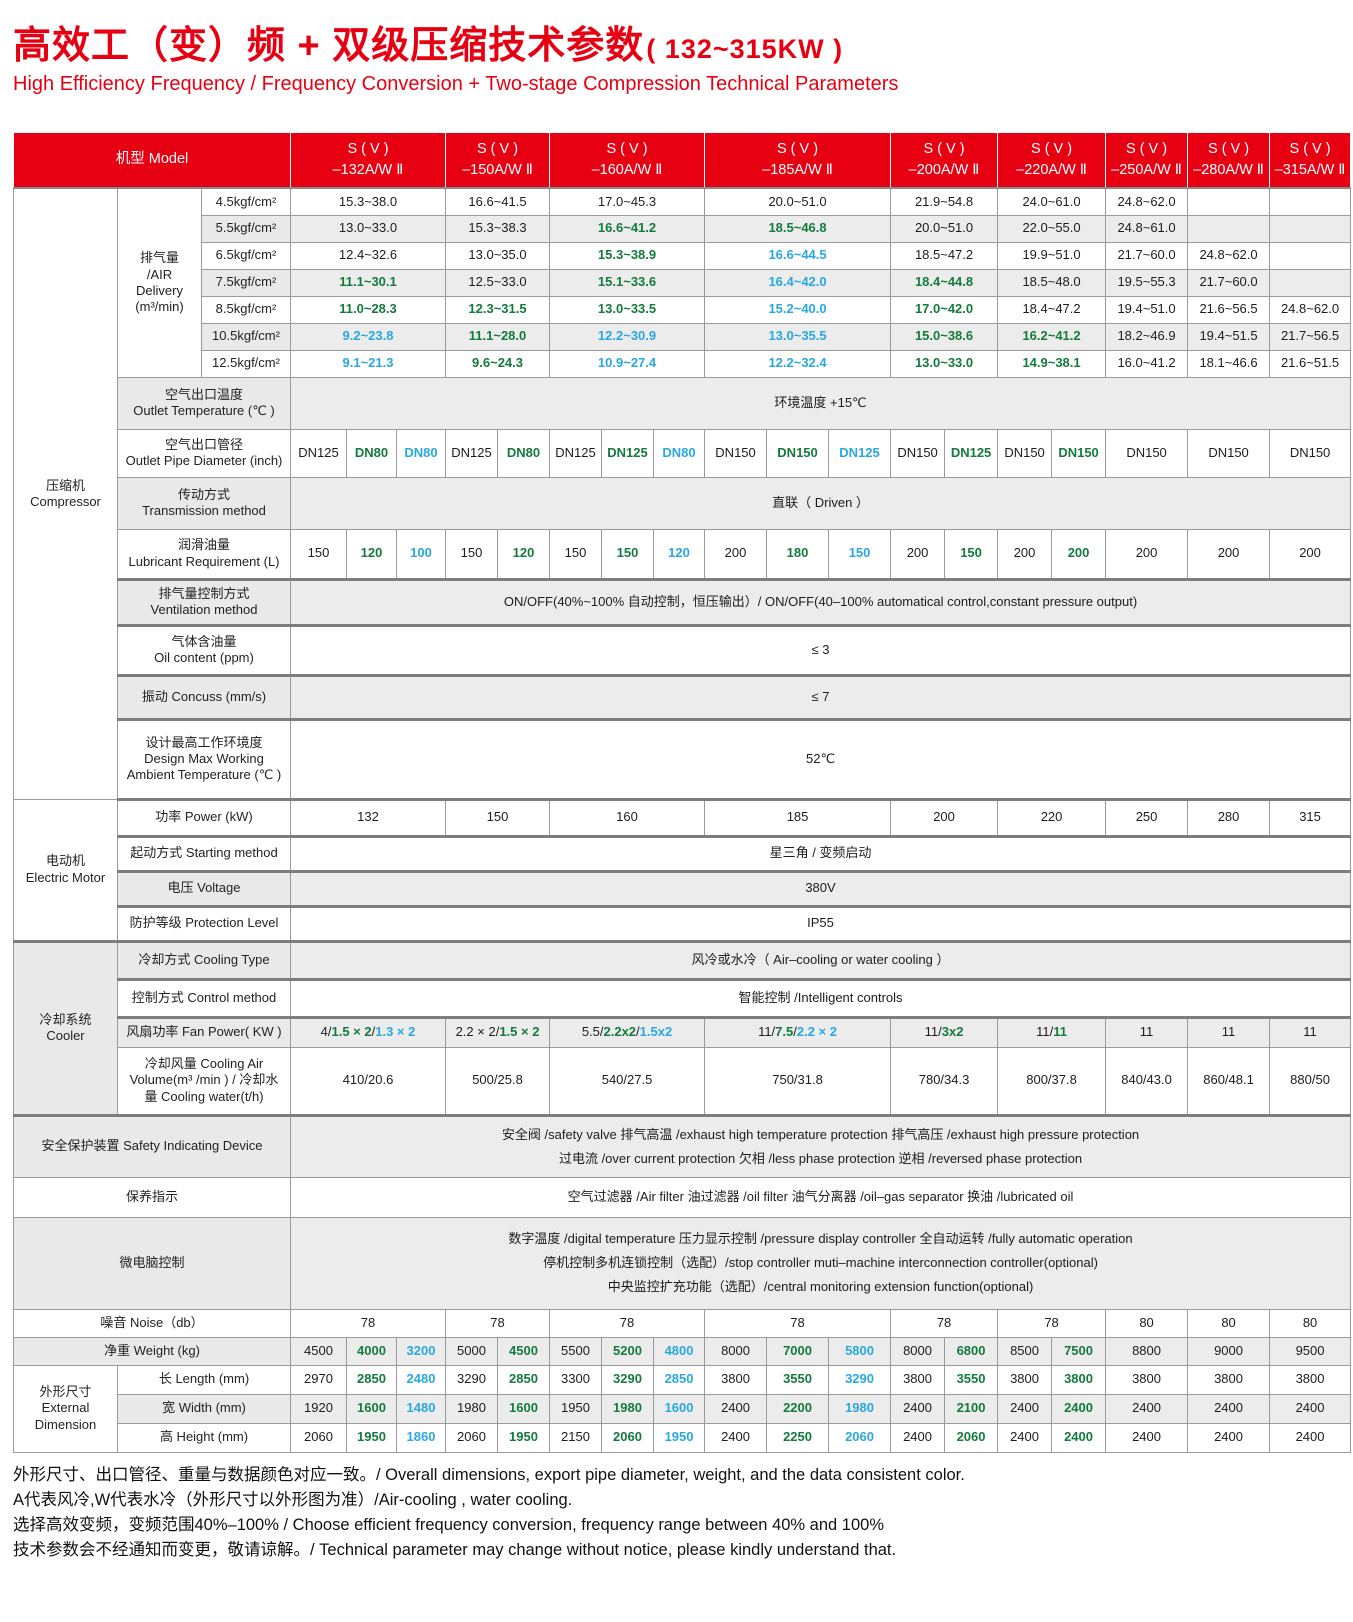 This screenshot has width=1353, height=1622. I want to click on table-cell: 22.0~55.0, so click(1052, 228).